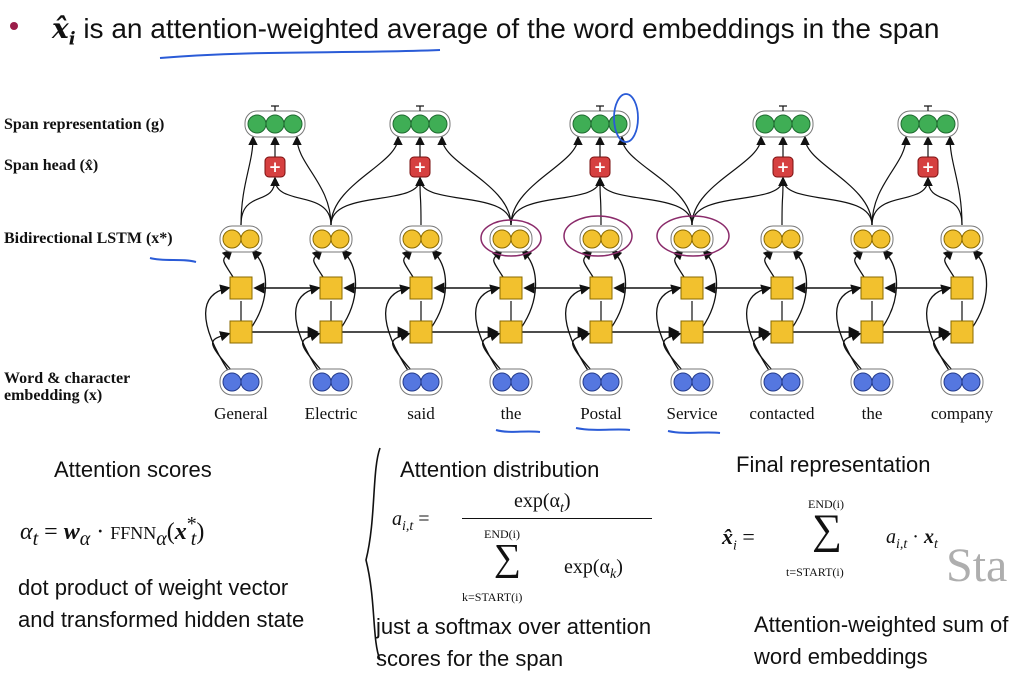 This screenshot has width=1026, height=675. What do you see at coordinates (408, 526) in the screenshot?
I see `a-sub: i,t` at bounding box center [408, 526].